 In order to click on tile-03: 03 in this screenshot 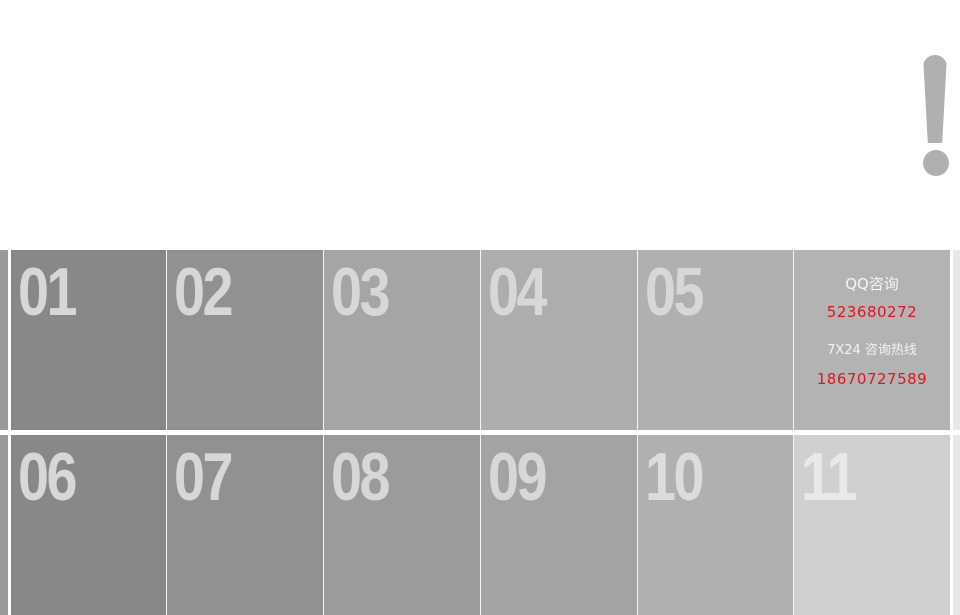, I will do `click(402, 340)`.